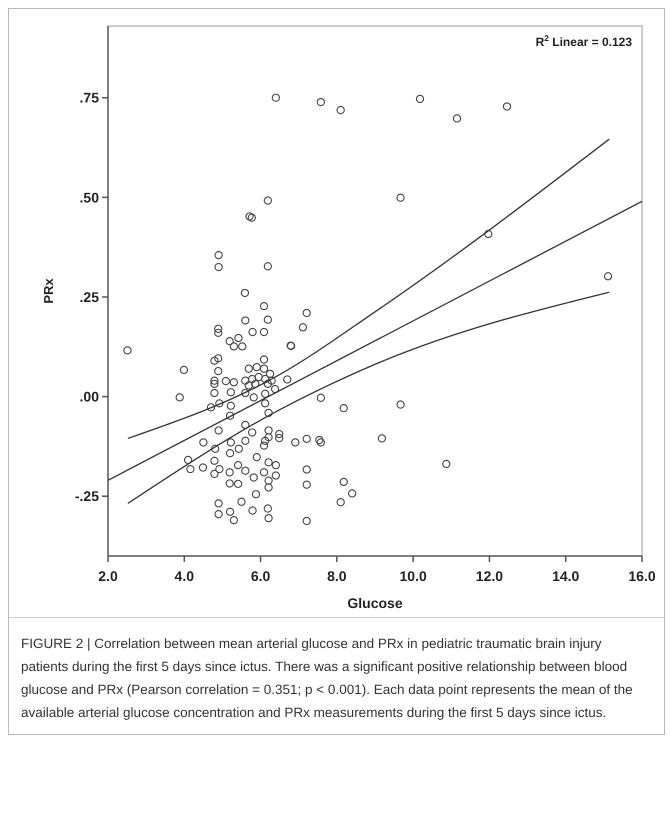 The height and width of the screenshot is (819, 671). What do you see at coordinates (90, 197) in the screenshot?
I see `y-tick-label: .50` at bounding box center [90, 197].